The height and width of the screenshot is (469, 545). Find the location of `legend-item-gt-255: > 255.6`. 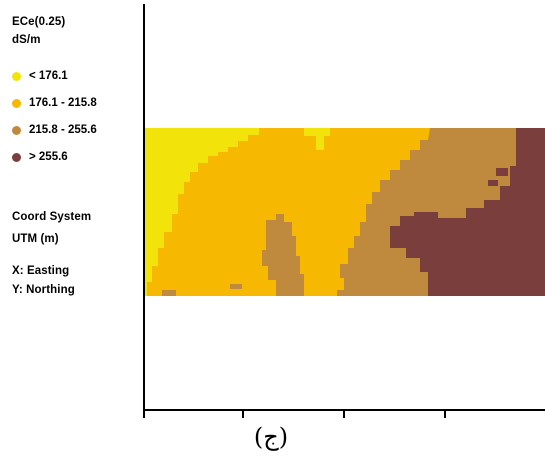

legend-item-gt-255: > 255.6 is located at coordinates (40, 157).